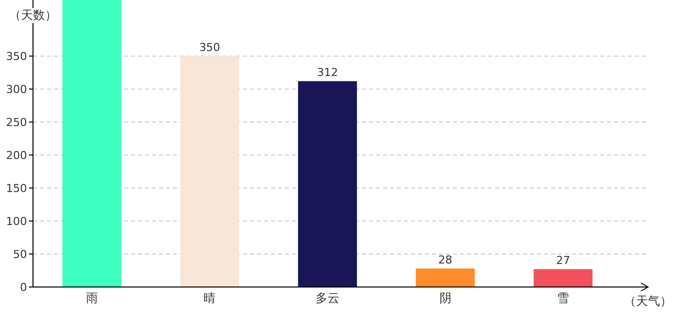 The width and height of the screenshot is (680, 320). I want to click on y-tick-label: 100, so click(16, 221).